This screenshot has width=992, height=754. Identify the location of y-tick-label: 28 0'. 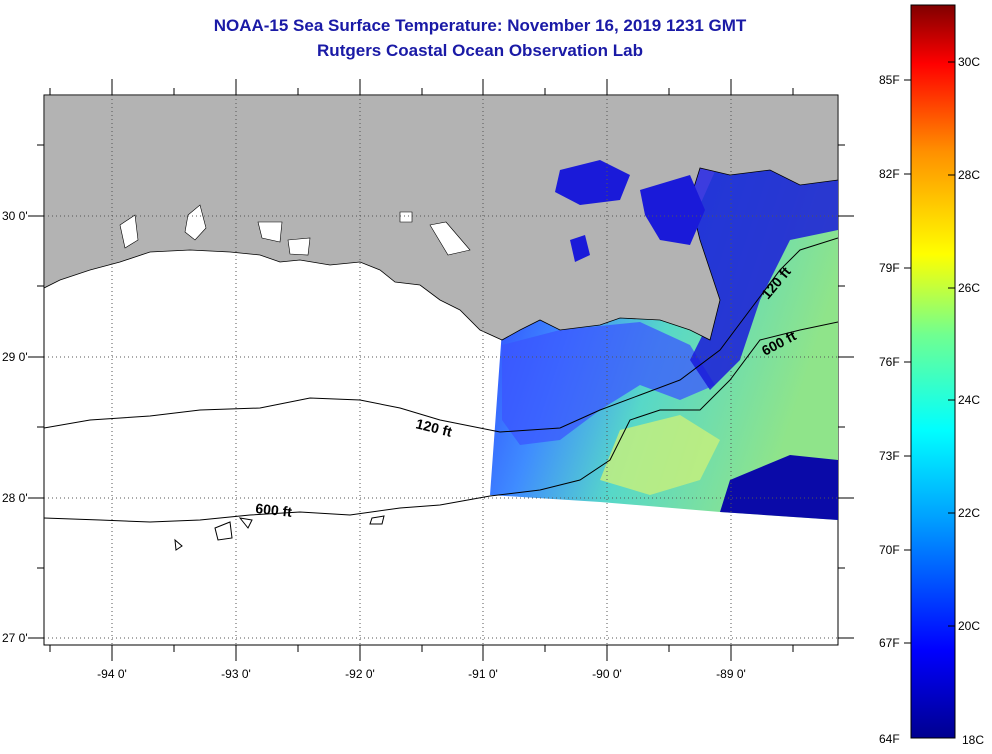
(15, 498).